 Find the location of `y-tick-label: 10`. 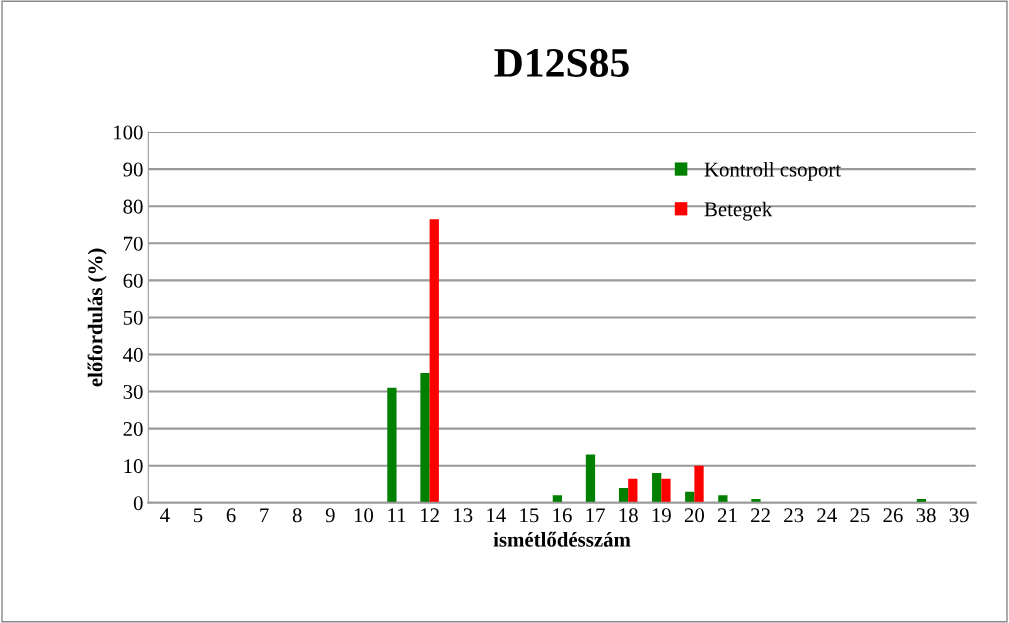

y-tick-label: 10 is located at coordinates (133, 466).